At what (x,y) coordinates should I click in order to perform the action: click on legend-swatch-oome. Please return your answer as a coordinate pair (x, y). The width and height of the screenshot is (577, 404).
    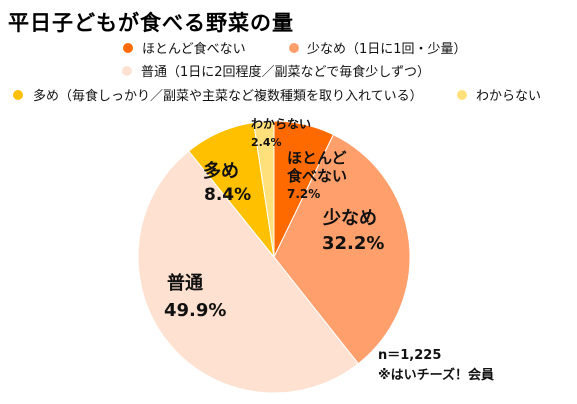
    Looking at the image, I should click on (18, 95).